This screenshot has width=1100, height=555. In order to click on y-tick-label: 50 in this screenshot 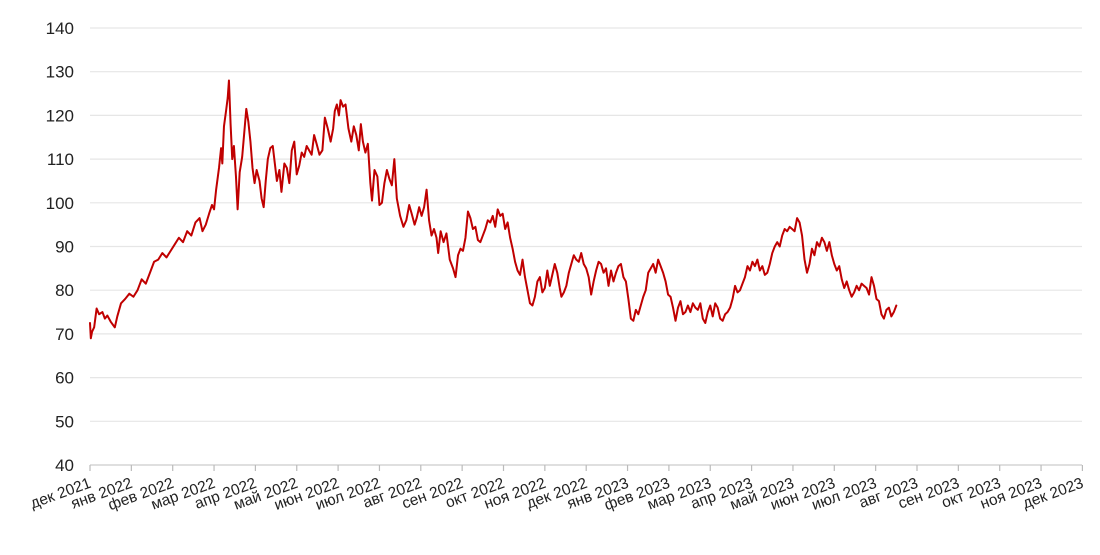, I will do `click(64, 421)`.